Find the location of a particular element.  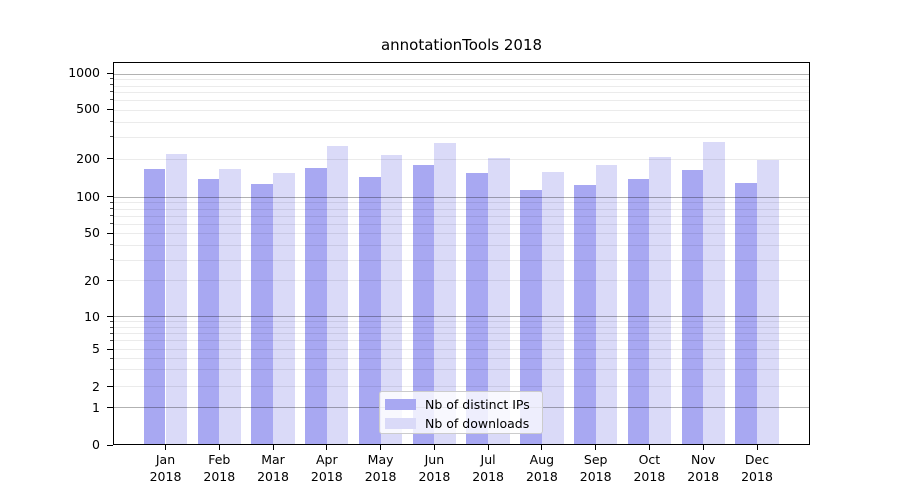

x-tick-label: Jun 2018 is located at coordinates (434, 468).